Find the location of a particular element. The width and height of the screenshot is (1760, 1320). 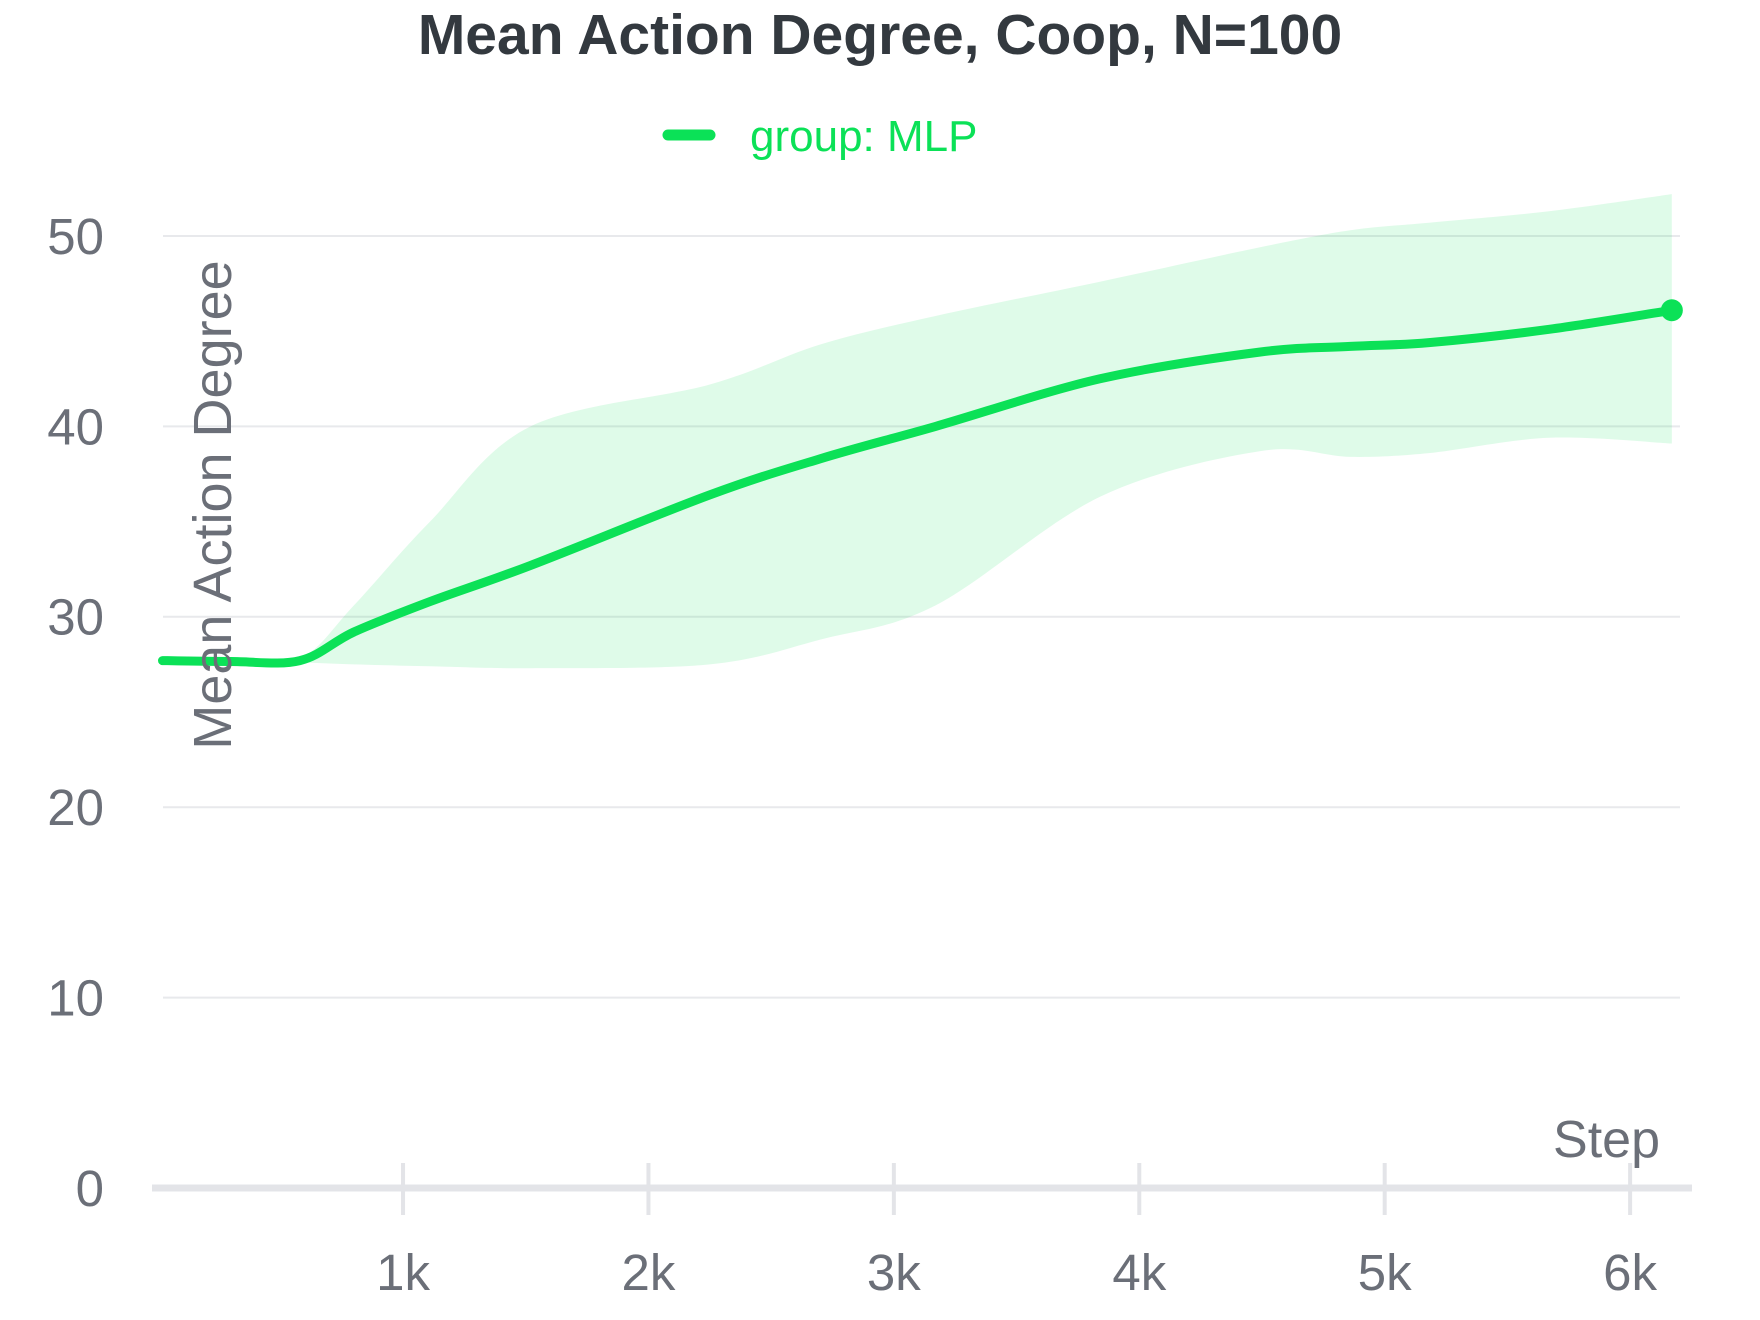

x-tick-label: 1k is located at coordinates (403, 1272).